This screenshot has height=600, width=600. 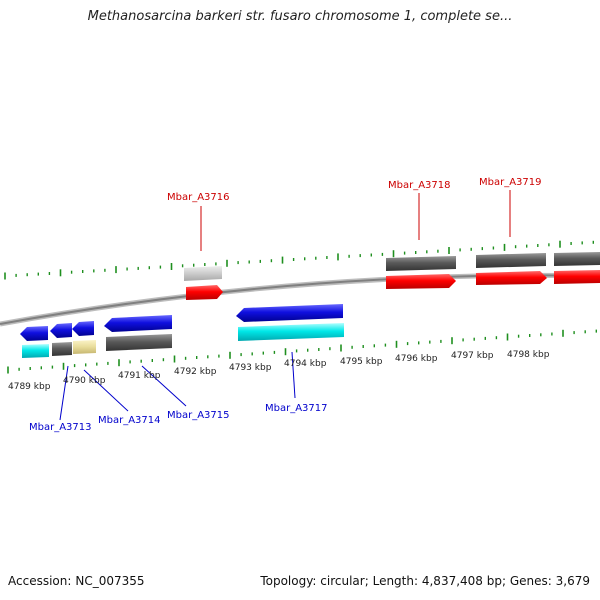 I want to click on kbp-tick-label: 4796 kbp, so click(x=416, y=359).